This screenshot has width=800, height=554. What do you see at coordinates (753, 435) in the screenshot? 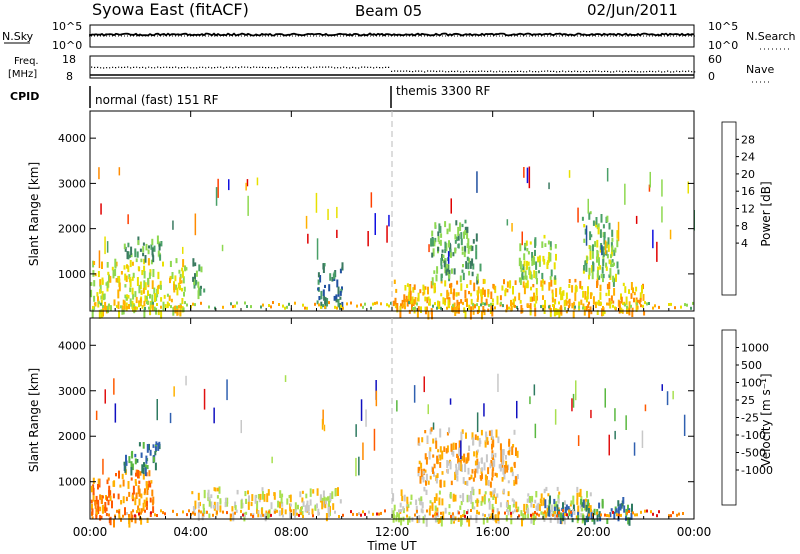
I see `velocity-colorbar-tick-label: -100` at bounding box center [753, 435].